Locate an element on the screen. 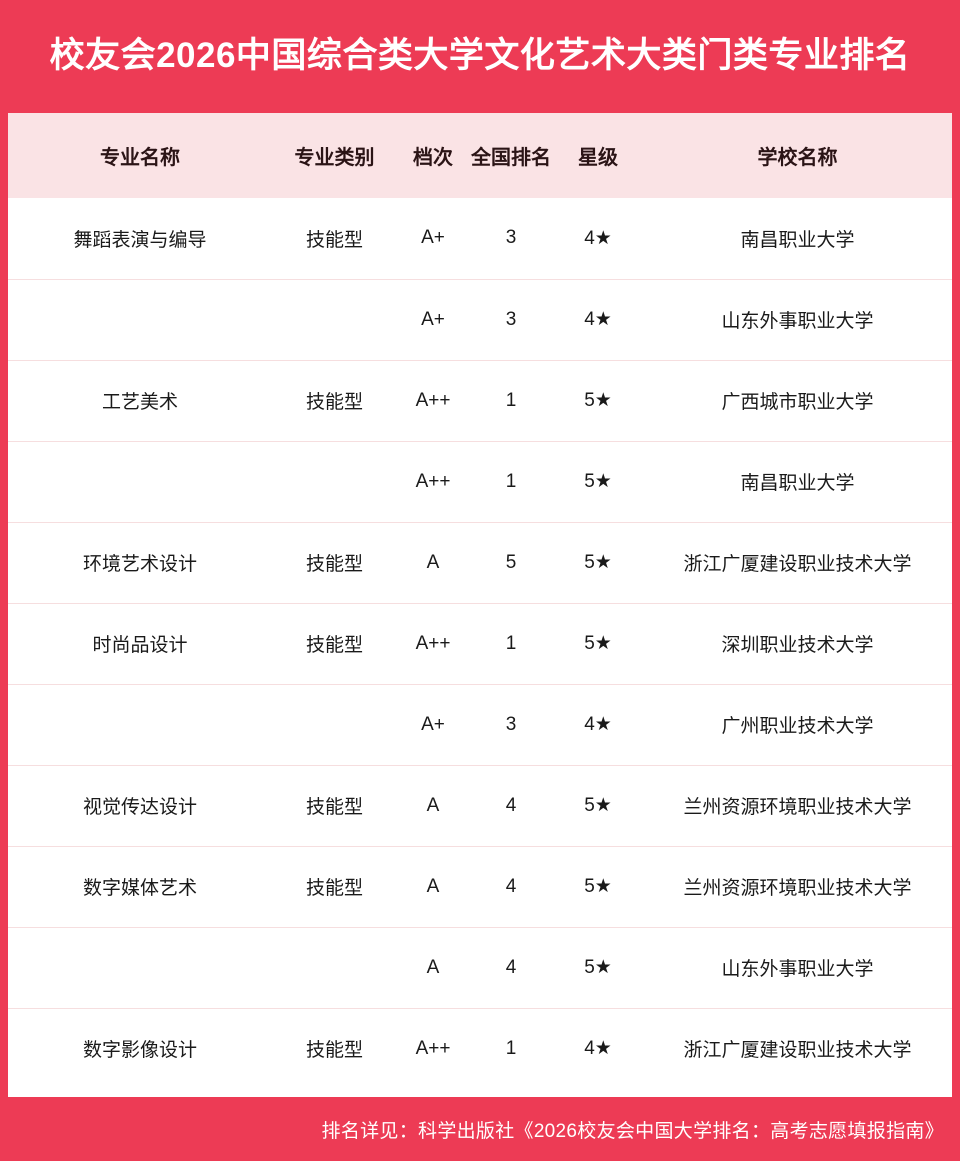  cell-school: 广州职业技术大学 is located at coordinates (797, 724).